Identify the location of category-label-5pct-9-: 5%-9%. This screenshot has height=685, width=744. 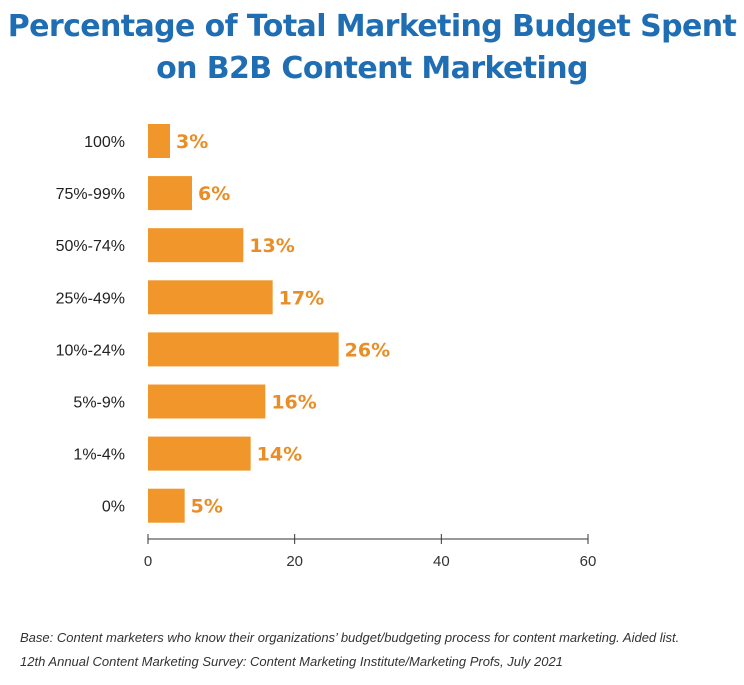
(99, 403).